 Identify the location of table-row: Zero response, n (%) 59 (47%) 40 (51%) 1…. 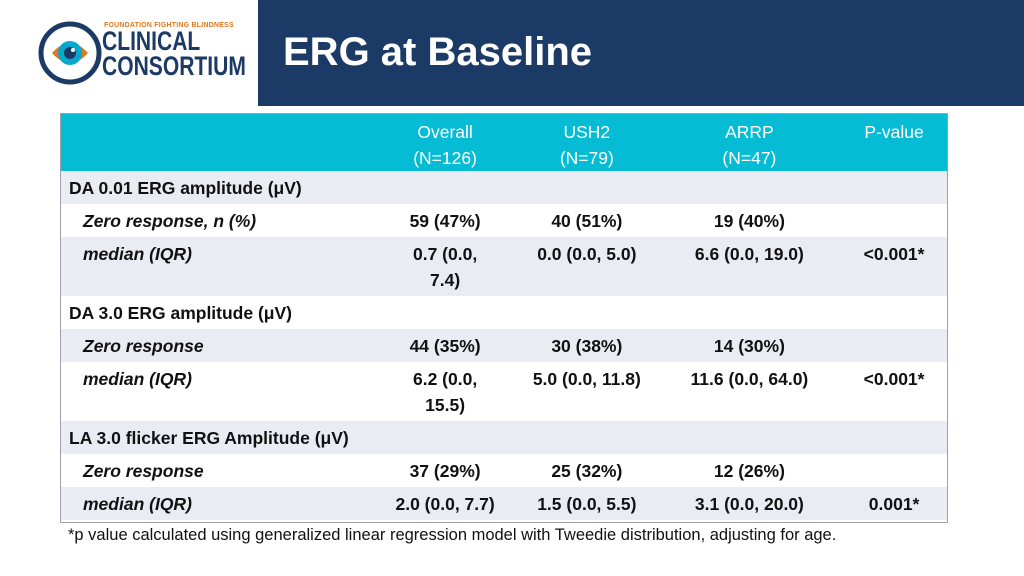
(504, 220).